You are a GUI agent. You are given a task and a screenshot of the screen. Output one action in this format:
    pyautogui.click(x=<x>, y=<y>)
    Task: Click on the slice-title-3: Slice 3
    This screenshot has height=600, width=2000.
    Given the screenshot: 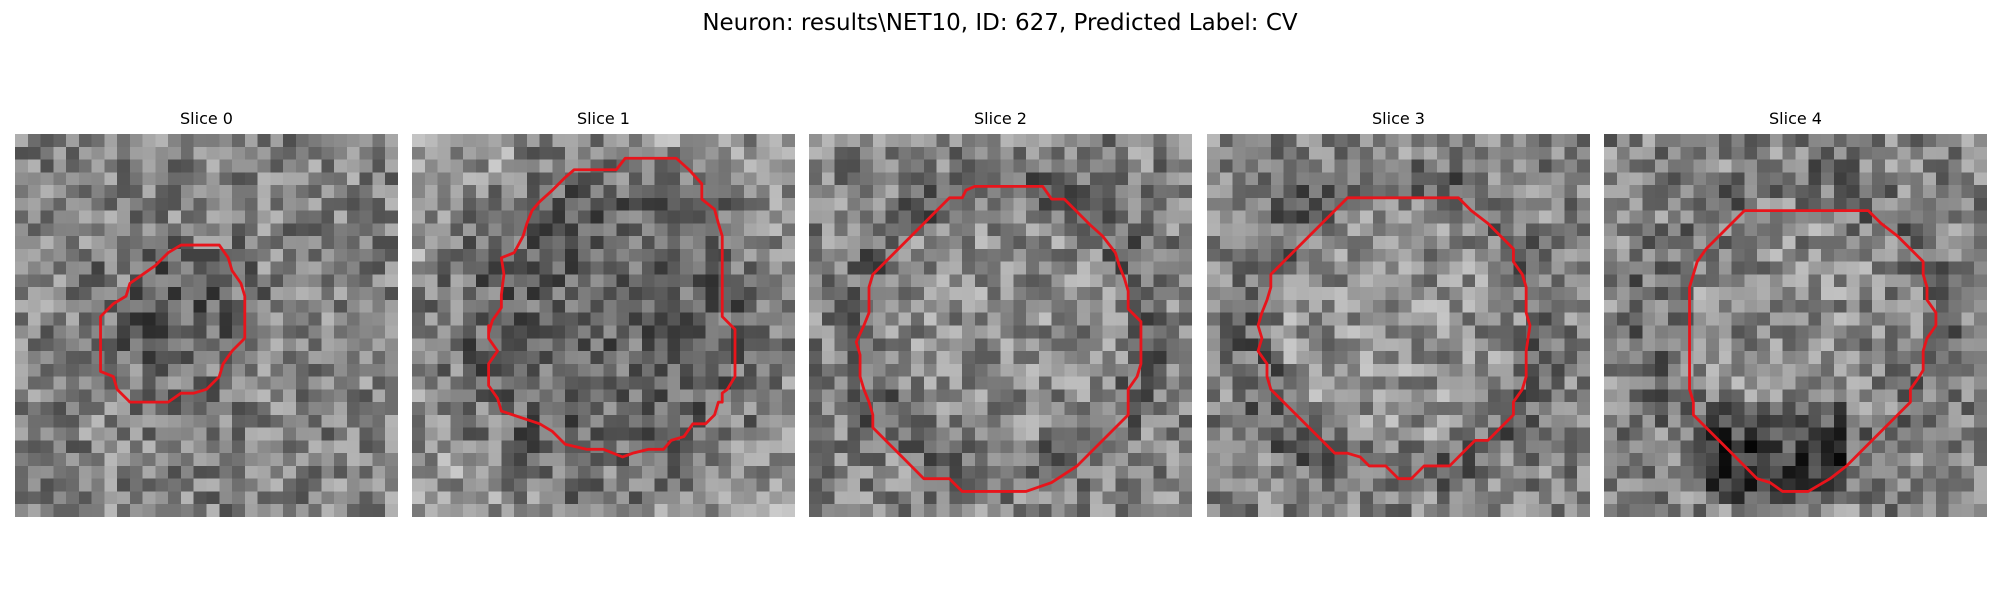 What is the action you would take?
    pyautogui.click(x=1398, y=118)
    